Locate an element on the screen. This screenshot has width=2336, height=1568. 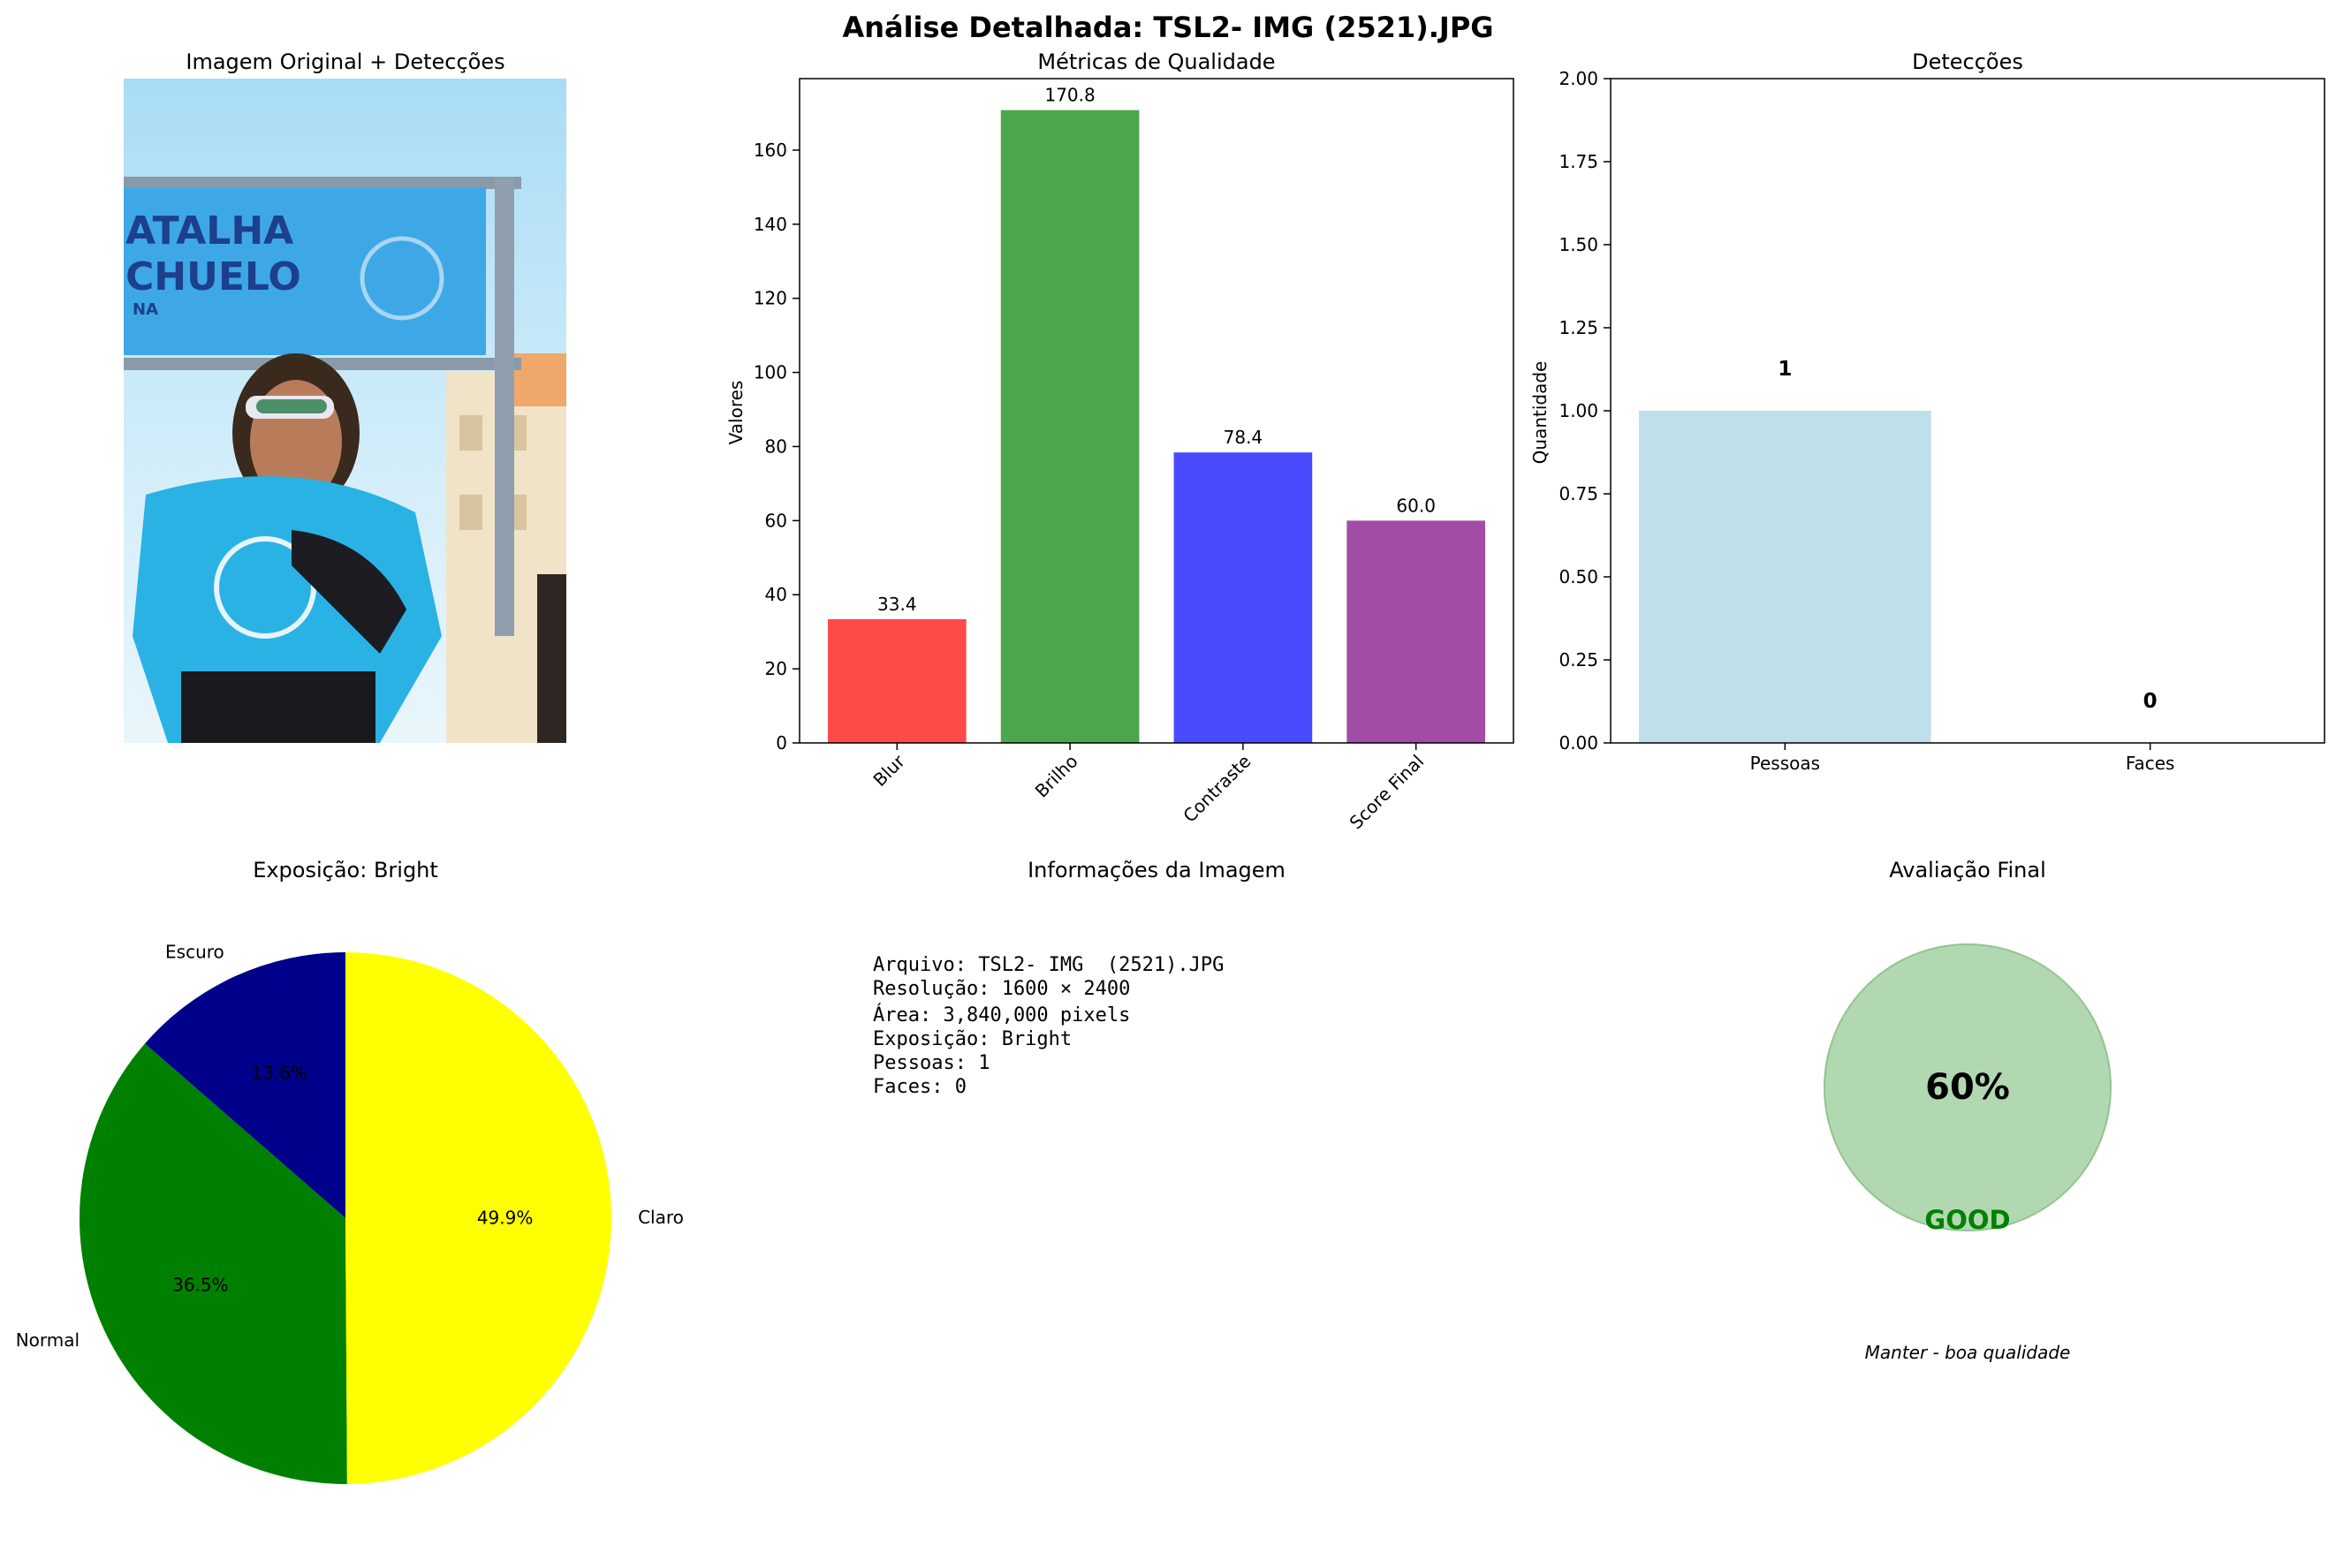
score-gauge-circle is located at coordinates (1968, 1087).